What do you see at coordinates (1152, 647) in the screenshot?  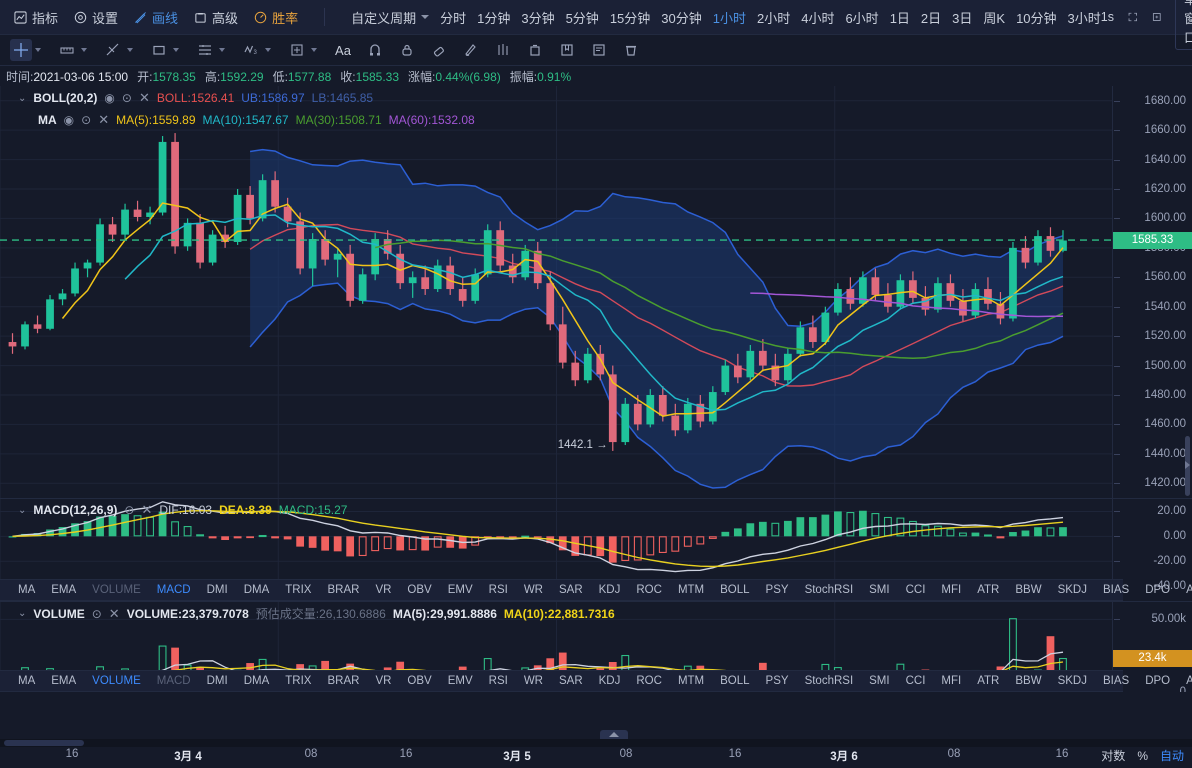 I see `volume-axis: 50.00k 0` at bounding box center [1152, 647].